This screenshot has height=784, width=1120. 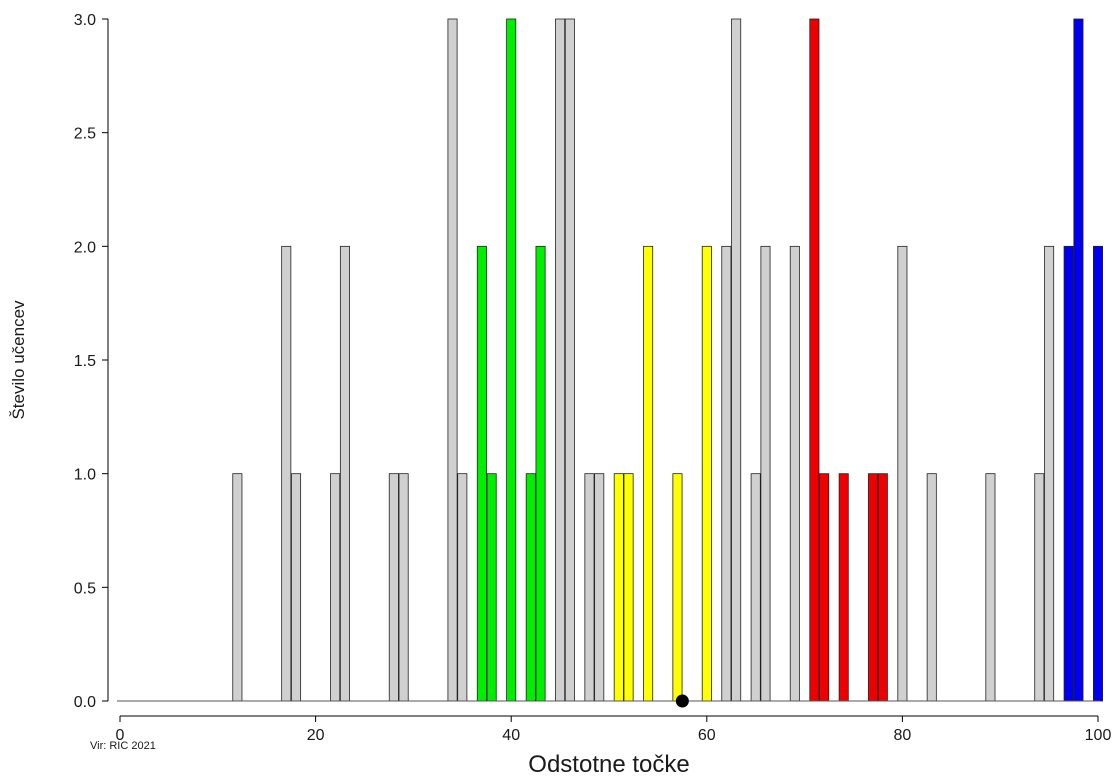 What do you see at coordinates (903, 735) in the screenshot?
I see `x-tick-label: 80` at bounding box center [903, 735].